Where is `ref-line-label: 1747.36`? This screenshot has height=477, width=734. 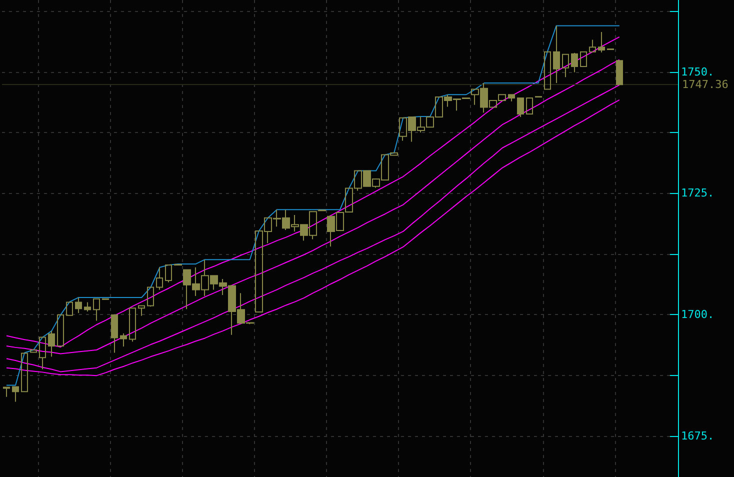 ref-line-label: 1747.36 is located at coordinates (705, 85).